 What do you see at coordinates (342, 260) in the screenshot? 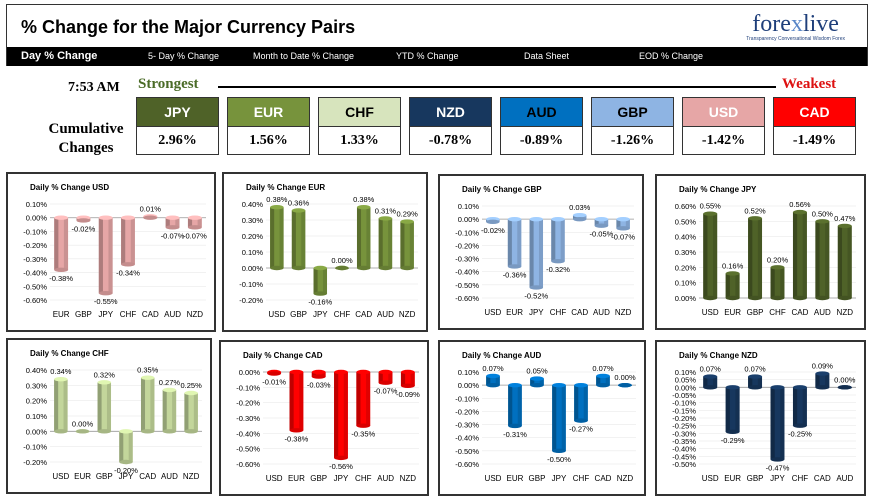
I see `data-label: 0.00%` at bounding box center [342, 260].